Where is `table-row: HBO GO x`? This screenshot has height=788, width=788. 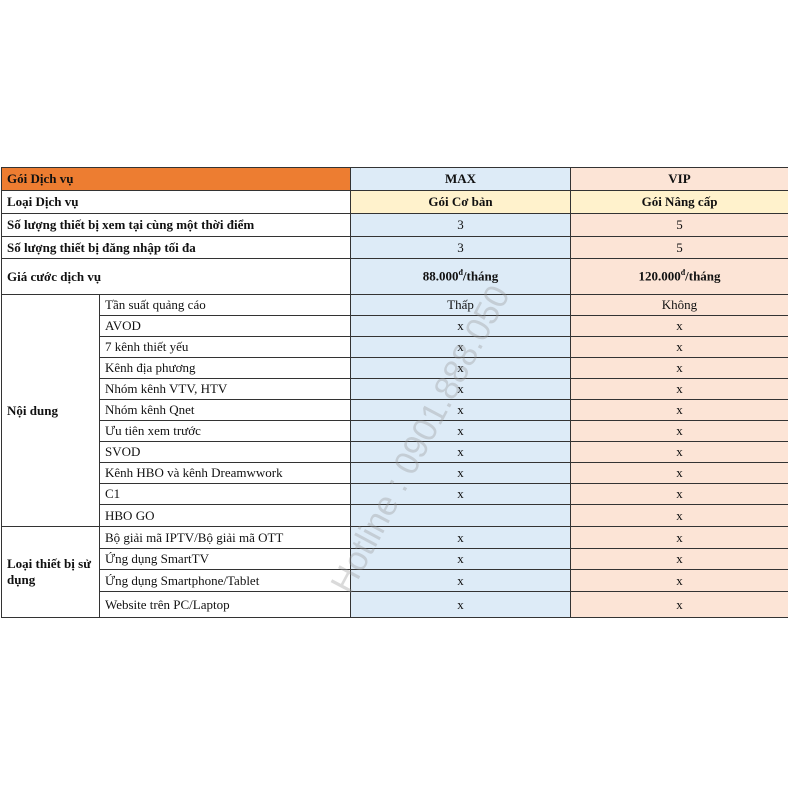 table-row: HBO GO x is located at coordinates (395, 515).